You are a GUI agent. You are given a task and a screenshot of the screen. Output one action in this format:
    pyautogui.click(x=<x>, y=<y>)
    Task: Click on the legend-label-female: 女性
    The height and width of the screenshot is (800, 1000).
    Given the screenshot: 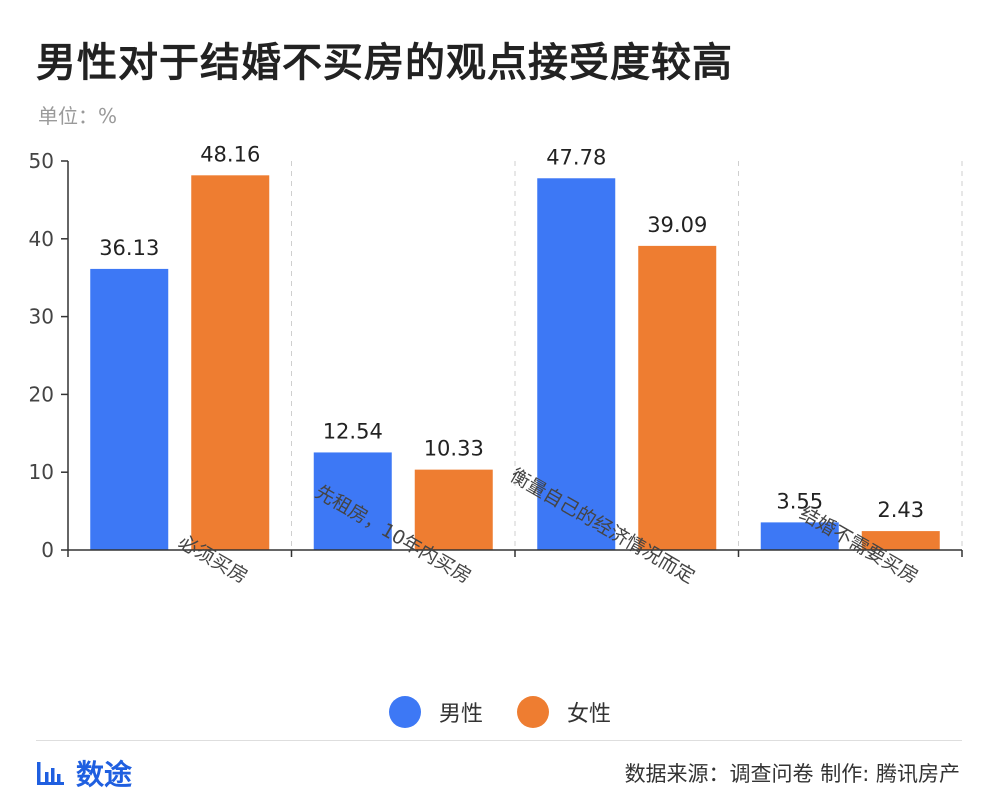 What is the action you would take?
    pyautogui.click(x=589, y=714)
    